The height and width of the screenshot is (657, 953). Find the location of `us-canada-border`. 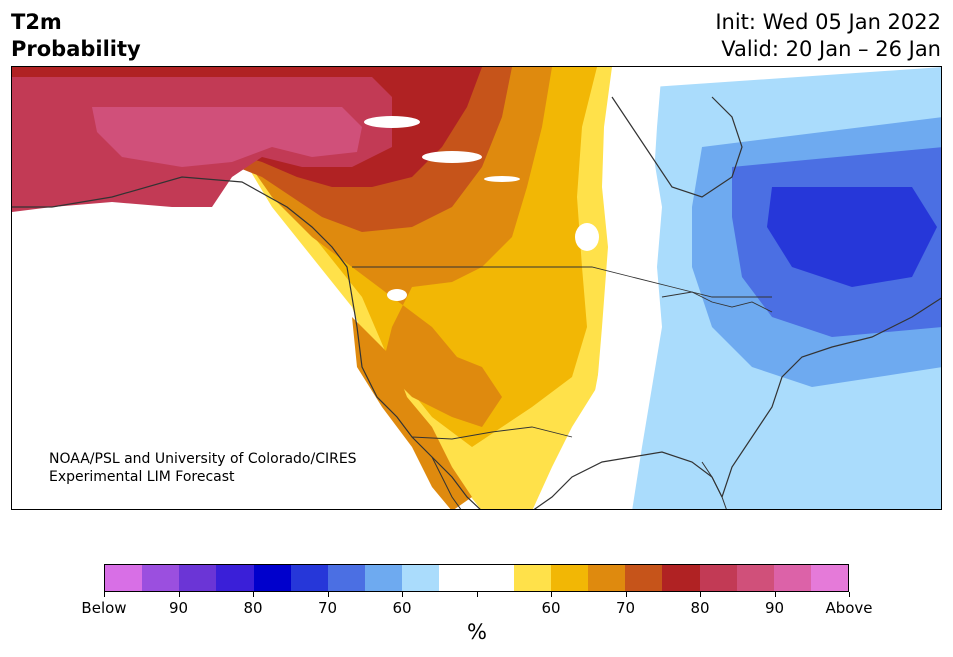

us-canada-border is located at coordinates (562, 282).